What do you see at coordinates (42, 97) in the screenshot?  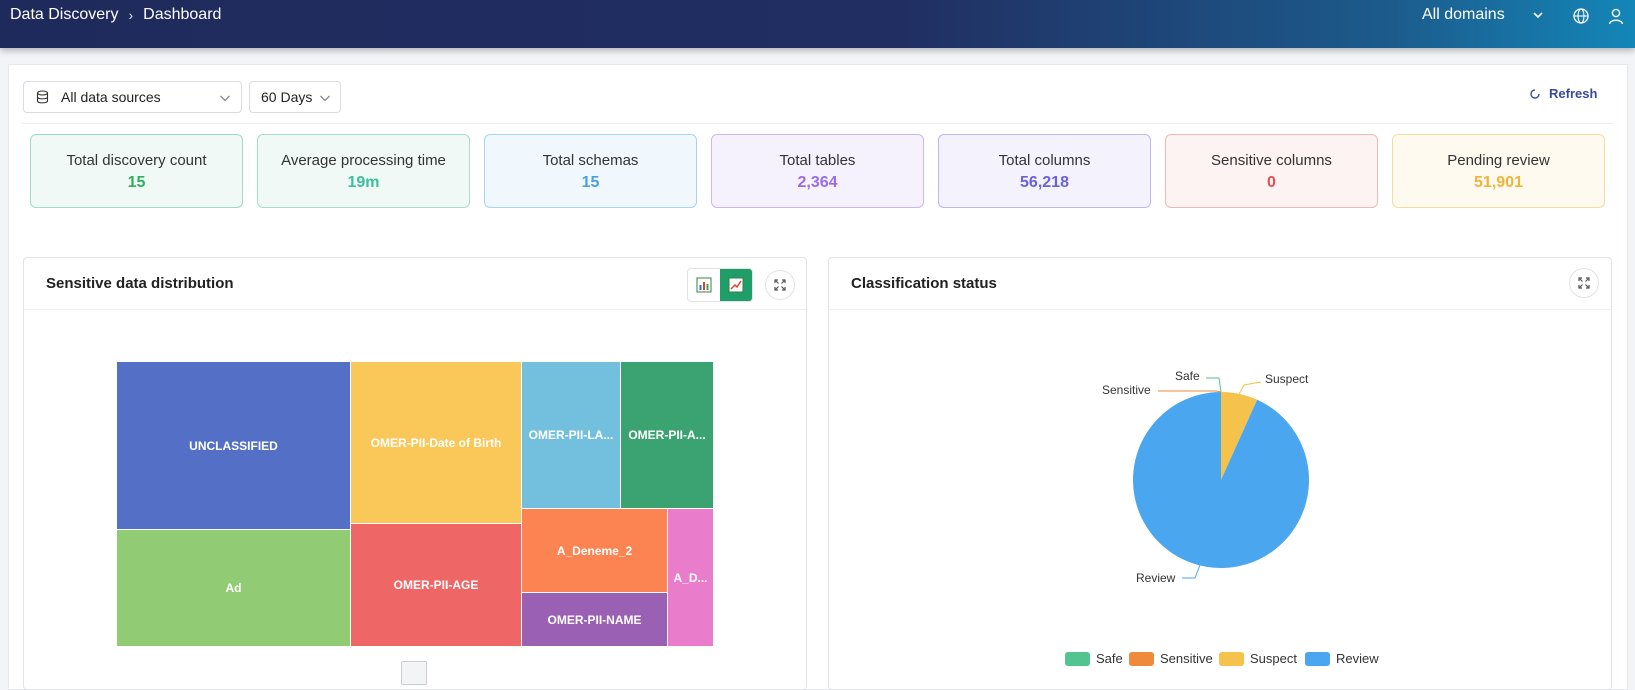 I see `database-icon` at bounding box center [42, 97].